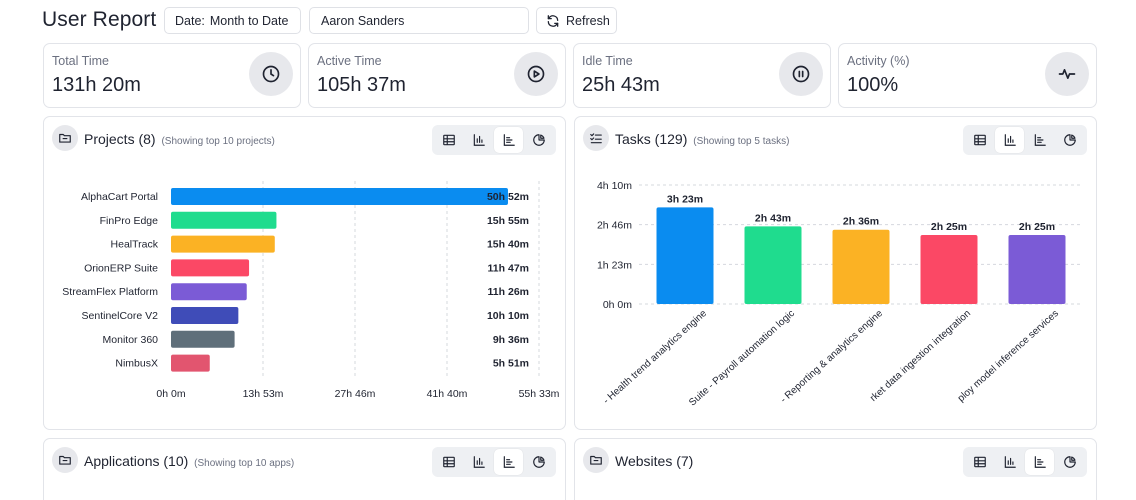  What do you see at coordinates (249, 20) in the screenshot?
I see `date-range-value: Month to Date` at bounding box center [249, 20].